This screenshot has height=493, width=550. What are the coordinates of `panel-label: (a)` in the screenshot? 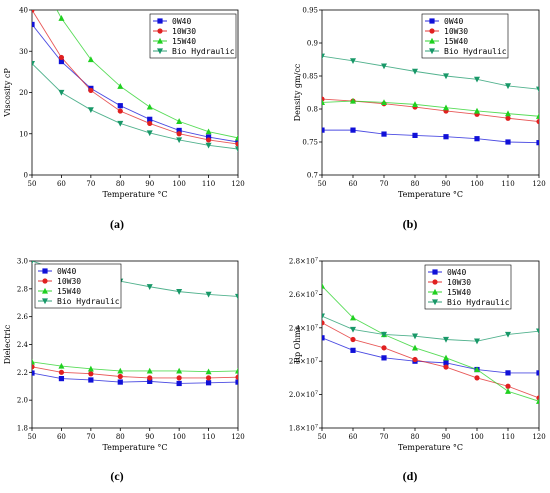 It's located at (117, 224).